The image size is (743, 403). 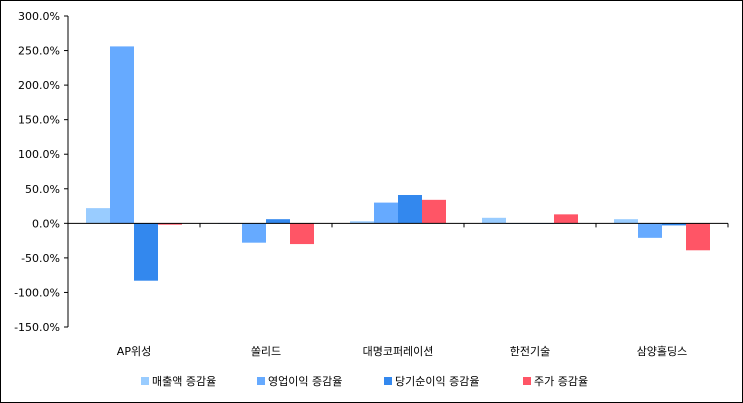 What do you see at coordinates (37, 327) in the screenshot?
I see `y-tick-label: -150.0%` at bounding box center [37, 327].